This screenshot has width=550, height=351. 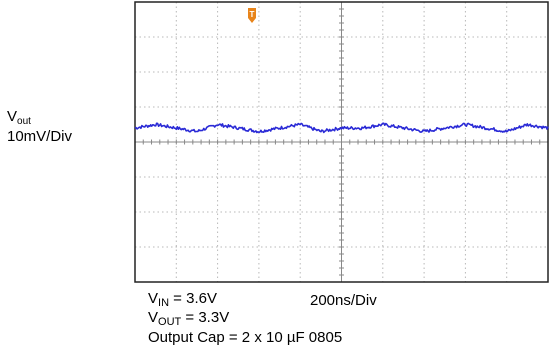 I want to click on y-axis-scale: 10mV/Div, so click(x=40, y=136).